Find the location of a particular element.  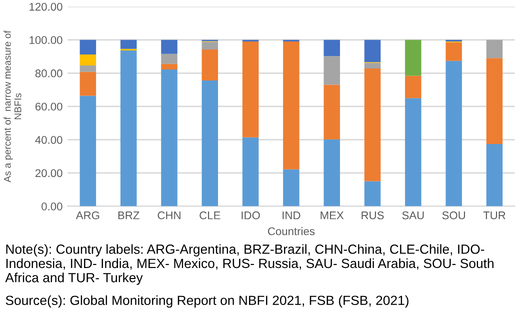

y-axis-title: As a percent of narrow measure of NBFIs is located at coordinates (13, 106).